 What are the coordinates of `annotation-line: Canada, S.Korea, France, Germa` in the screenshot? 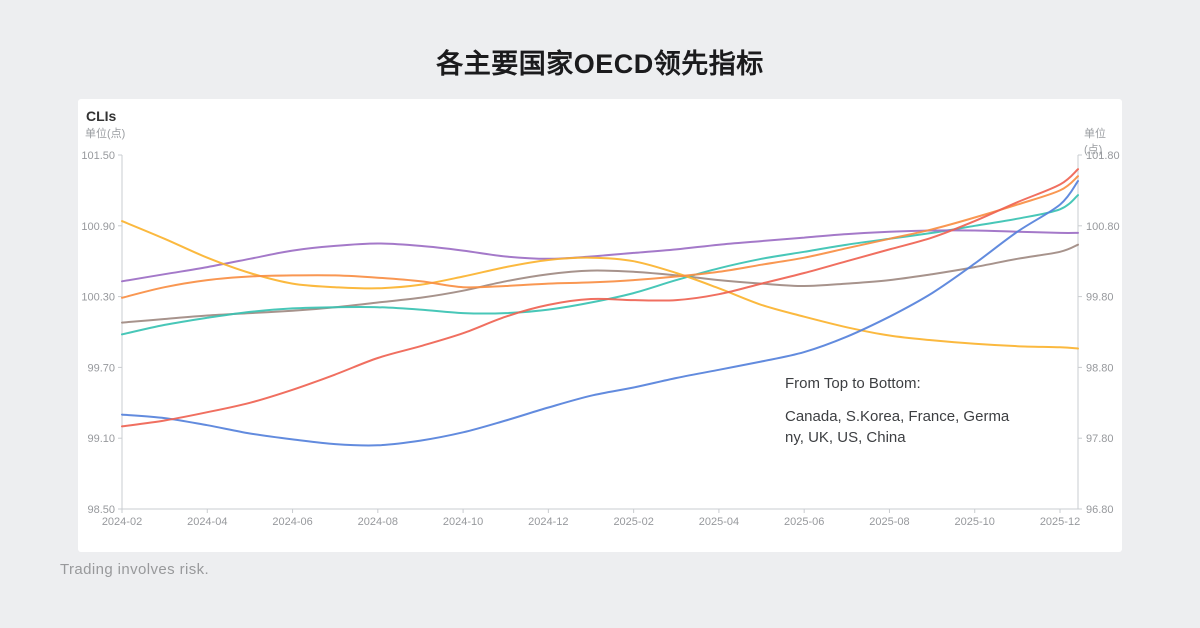 It's located at (897, 416).